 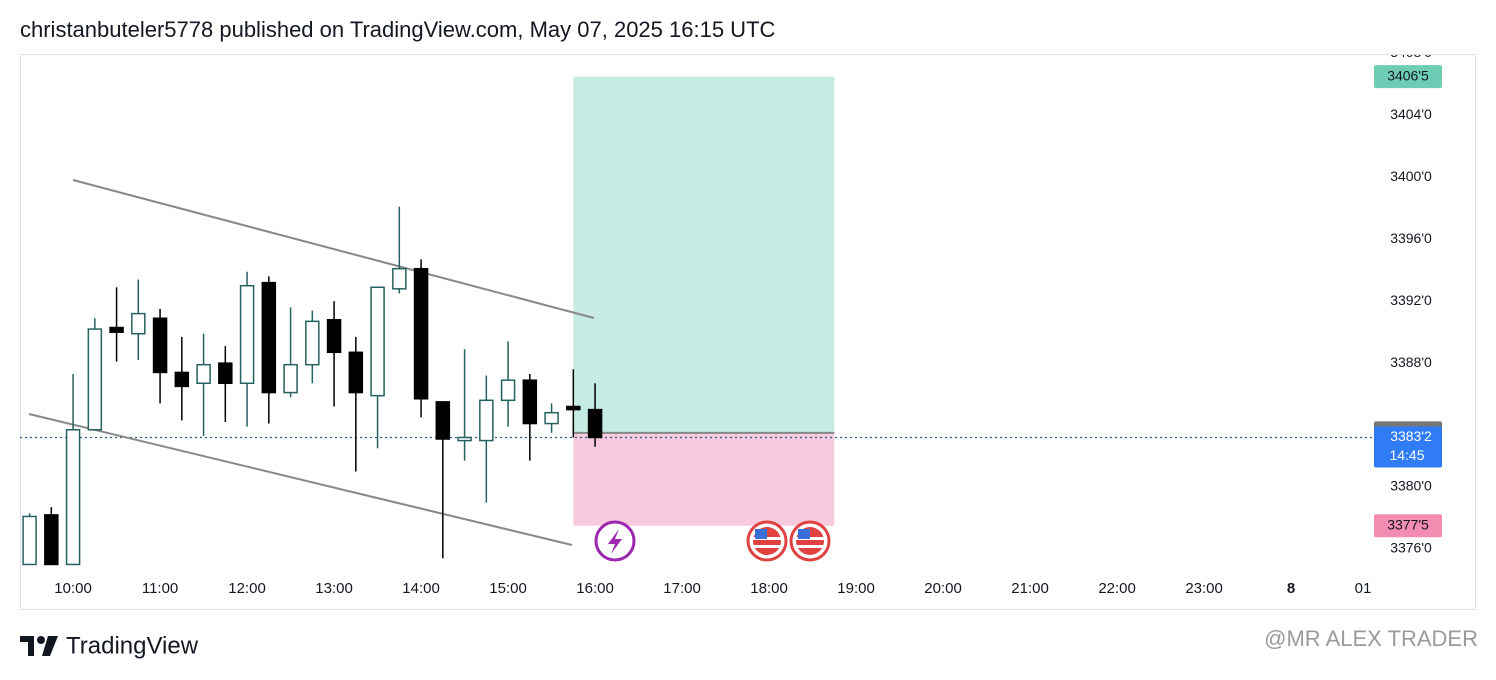 I want to click on stop-badge, so click(x=1408, y=526).